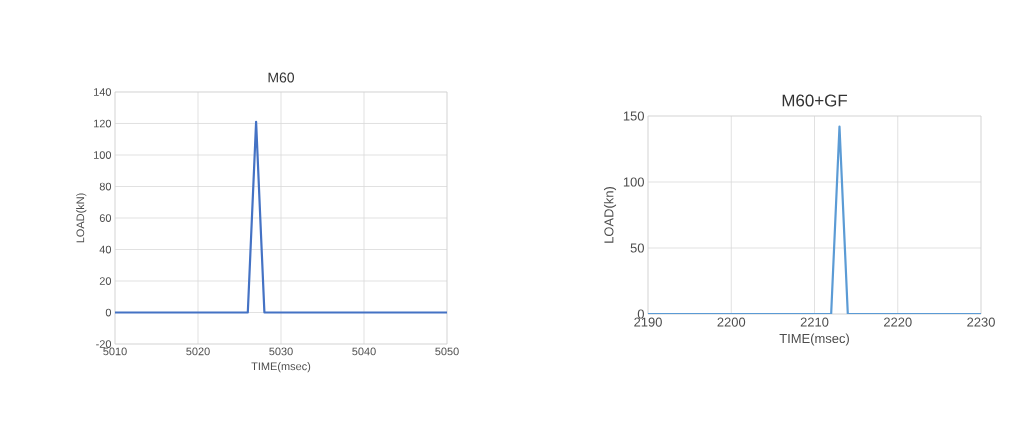 This screenshot has width=1022, height=423. What do you see at coordinates (364, 351) in the screenshot?
I see `x-tick-label: 5040` at bounding box center [364, 351].